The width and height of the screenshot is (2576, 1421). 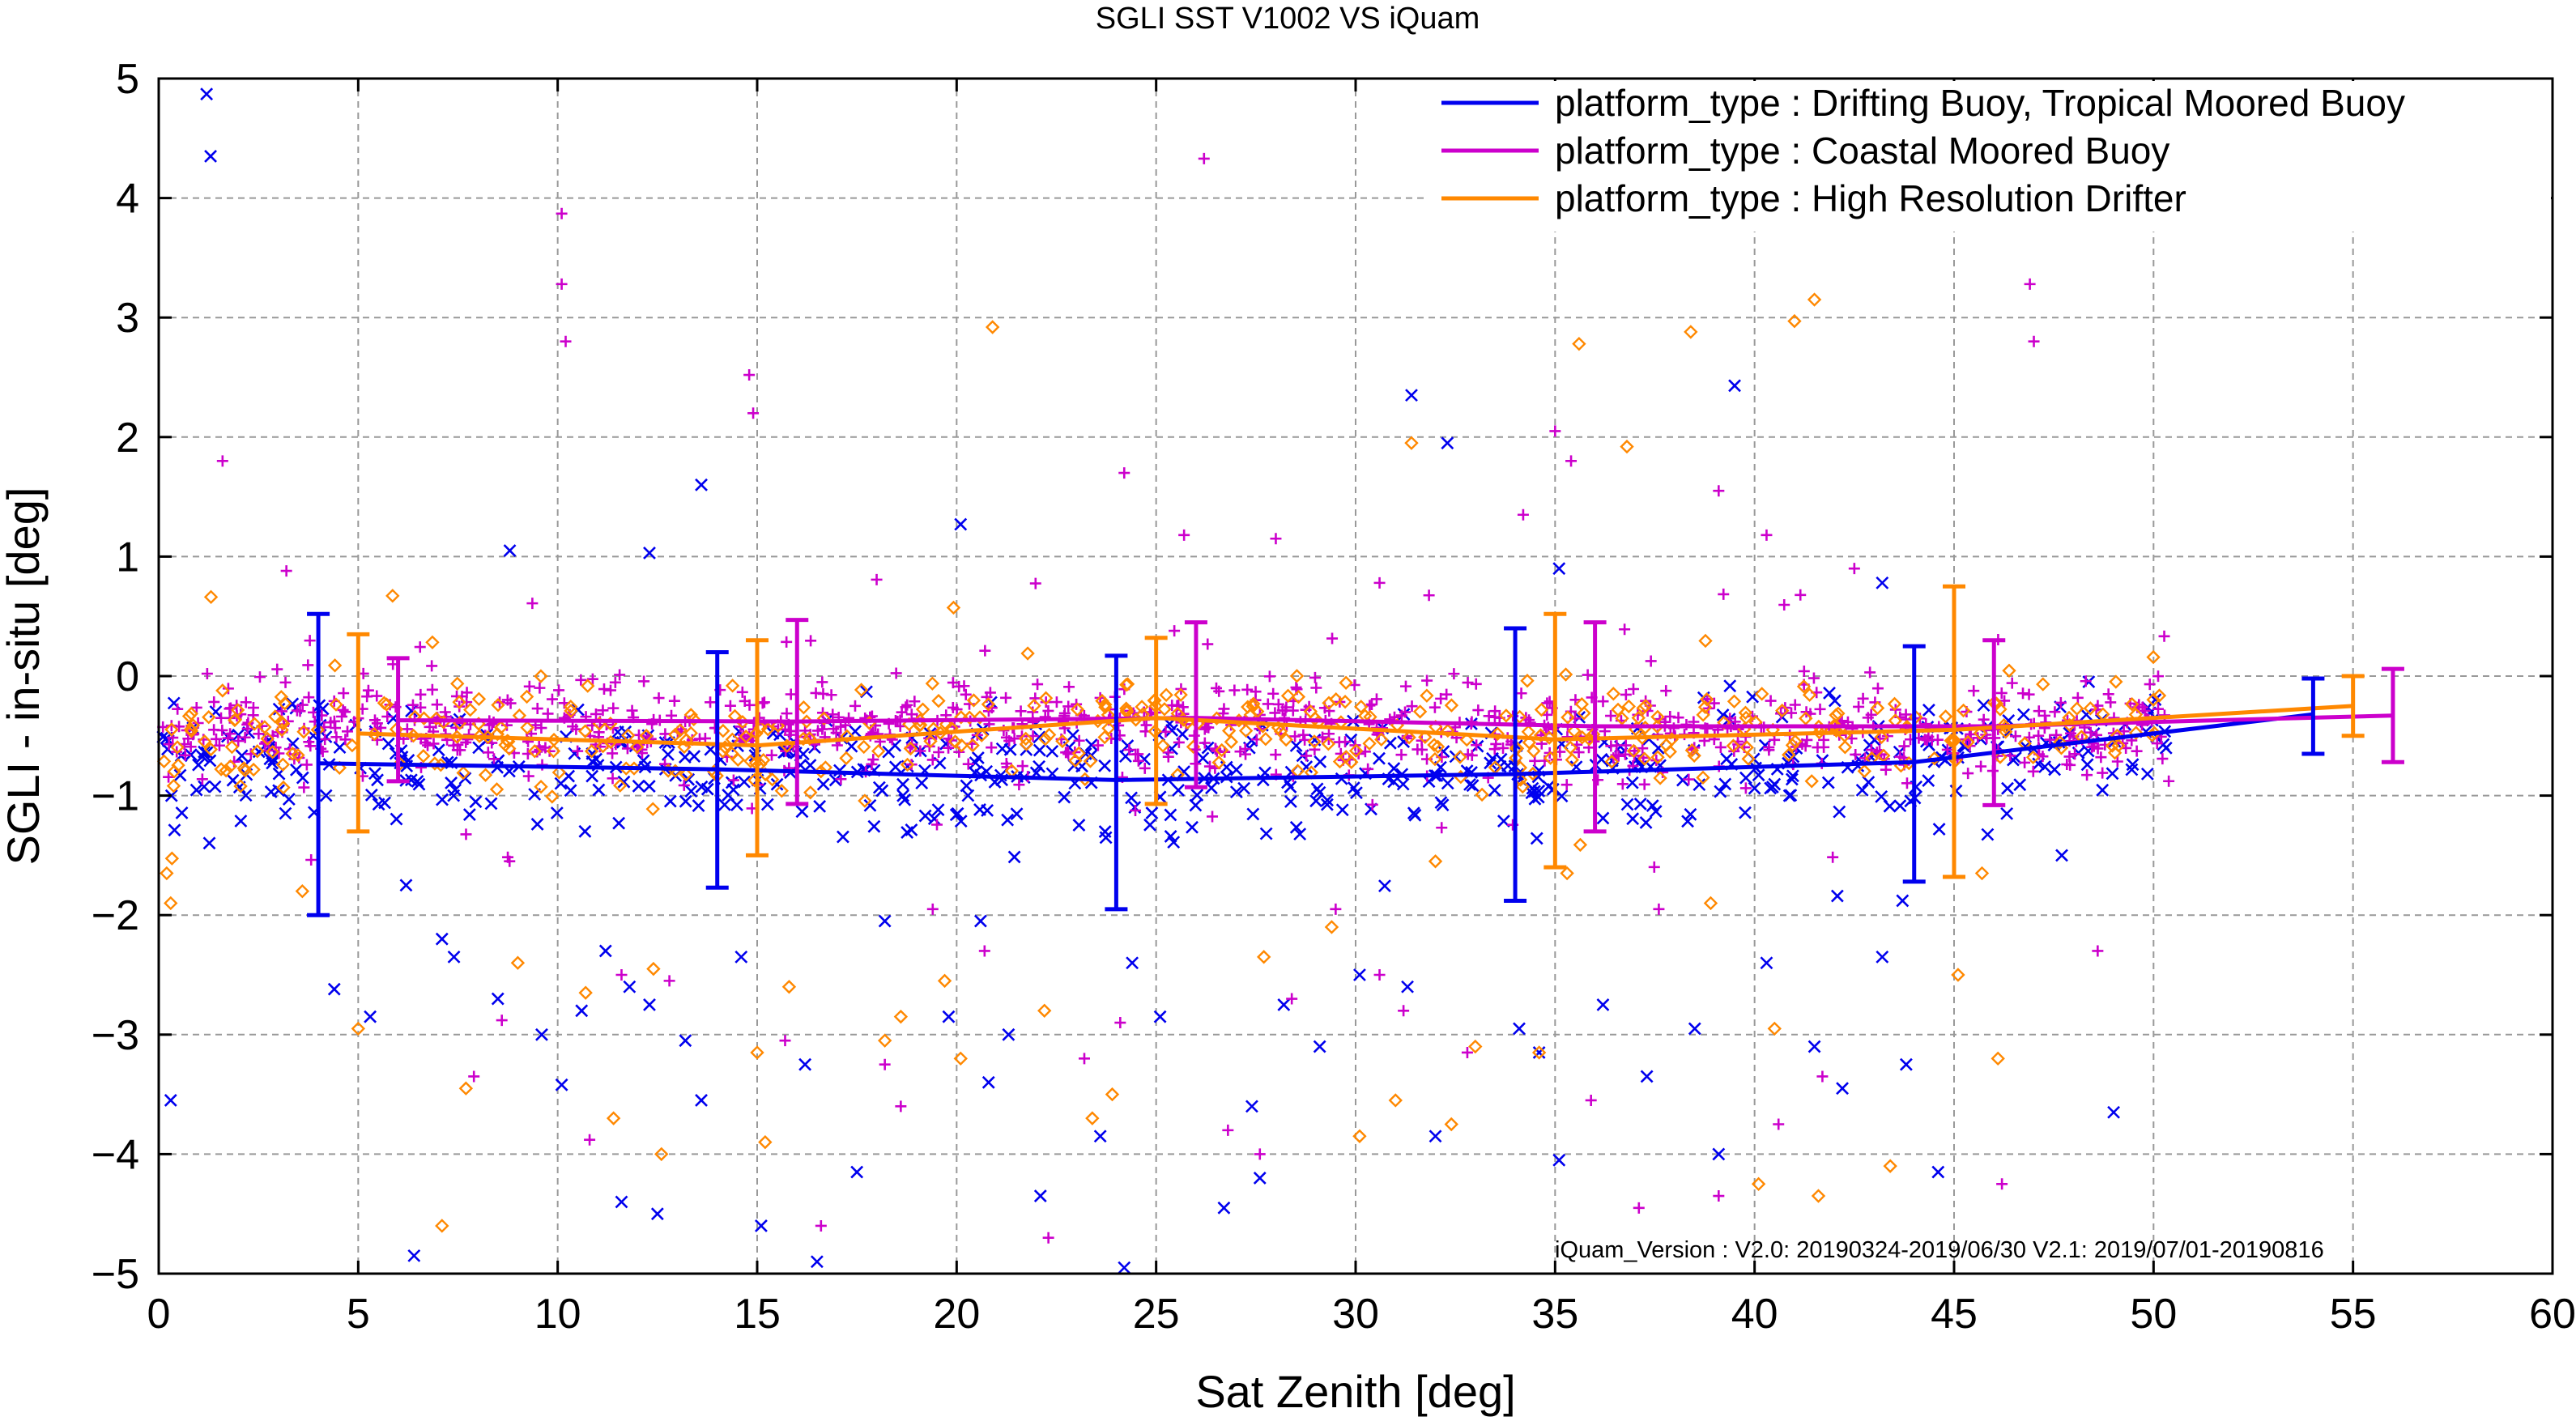 What do you see at coordinates (2353, 1314) in the screenshot?
I see `x-tick-label: 55` at bounding box center [2353, 1314].